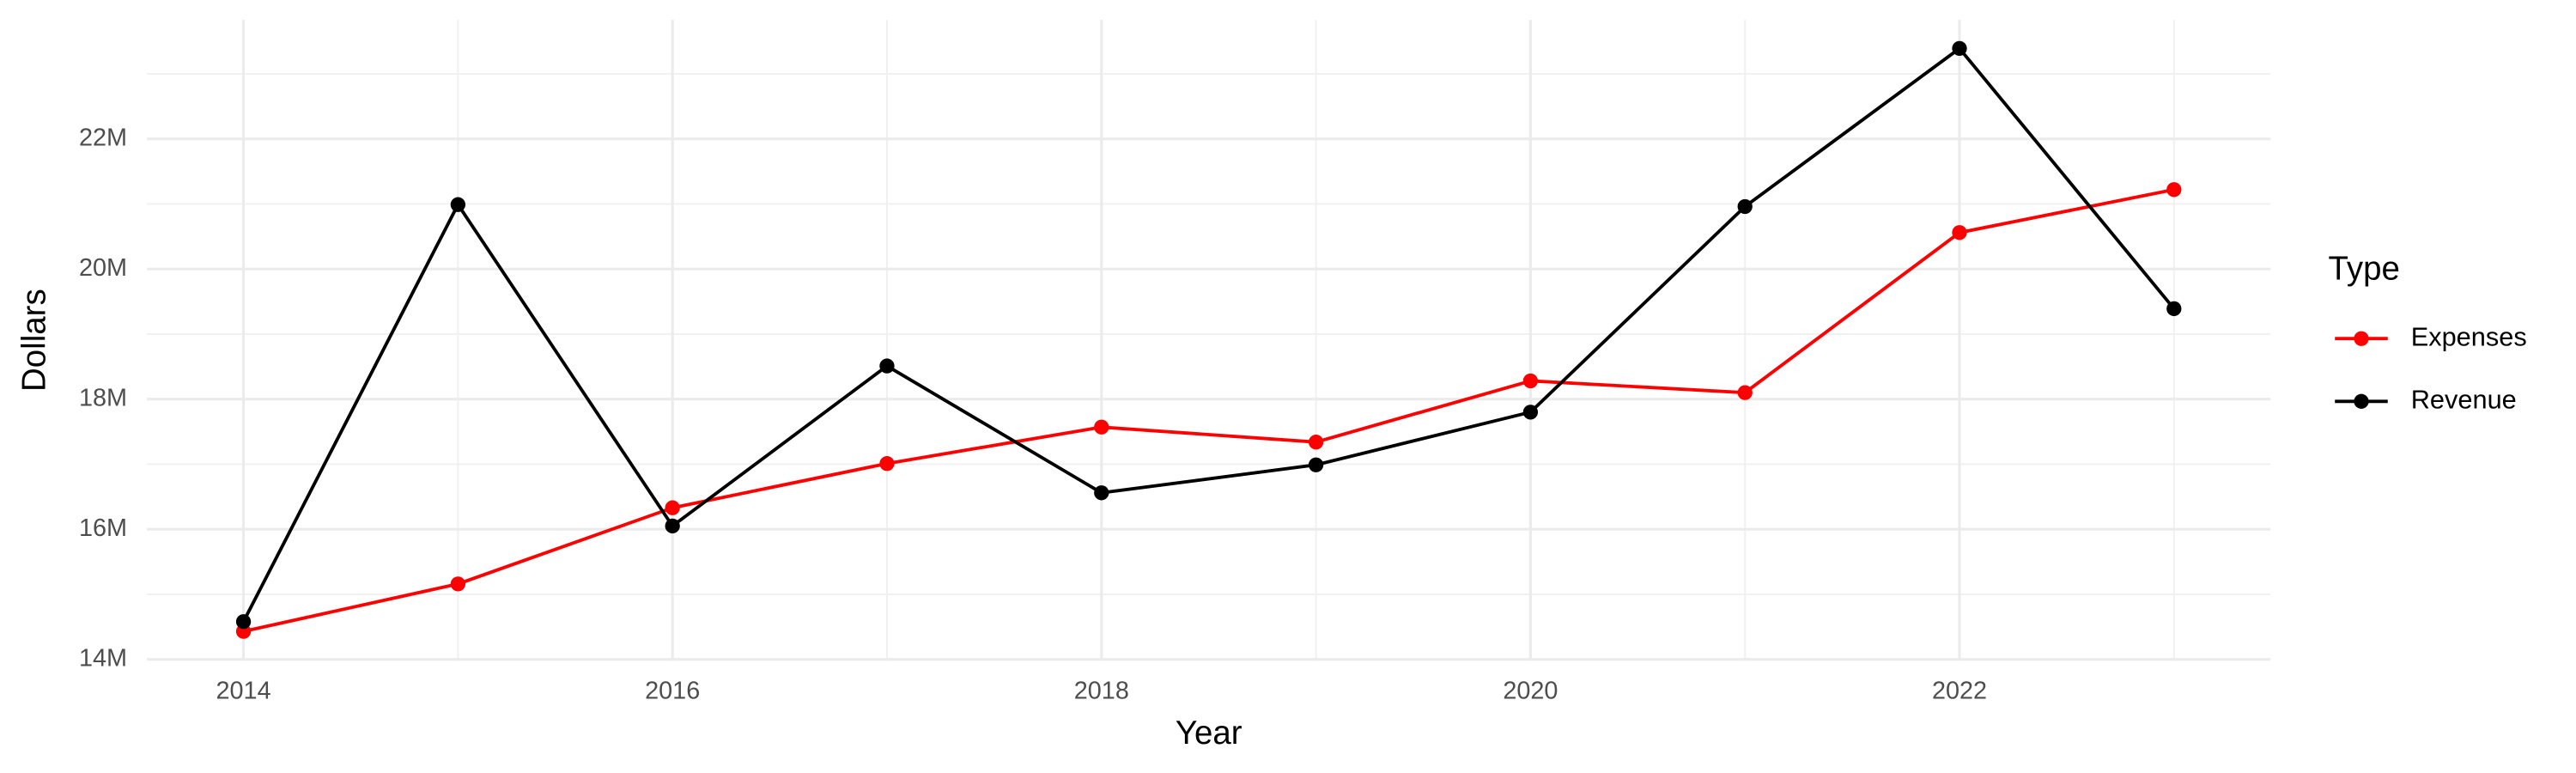 The width and height of the screenshot is (2576, 773). Describe the element at coordinates (103, 137) in the screenshot. I see `y-tick-label: 22M` at that location.